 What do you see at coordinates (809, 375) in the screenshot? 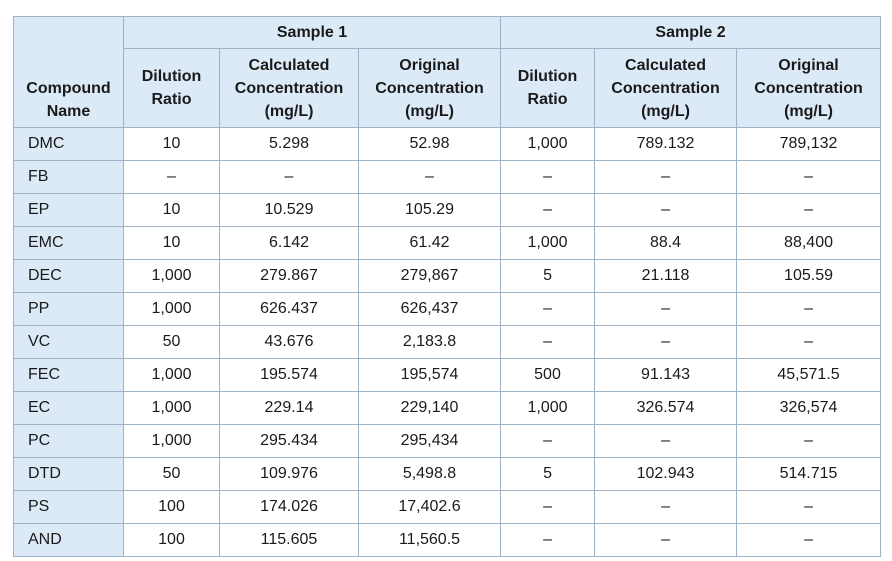
I see `value-cell: 45,571.5` at bounding box center [809, 375].